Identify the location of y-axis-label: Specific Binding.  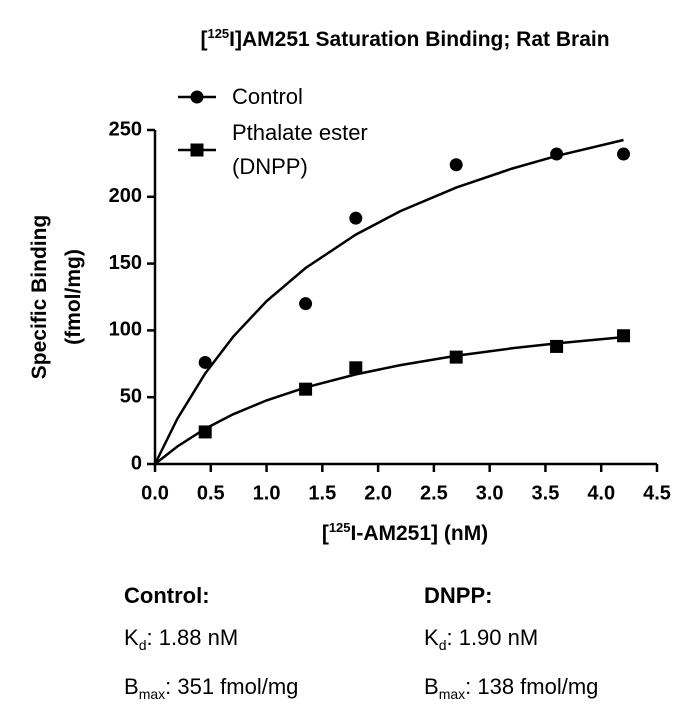
(39, 297).